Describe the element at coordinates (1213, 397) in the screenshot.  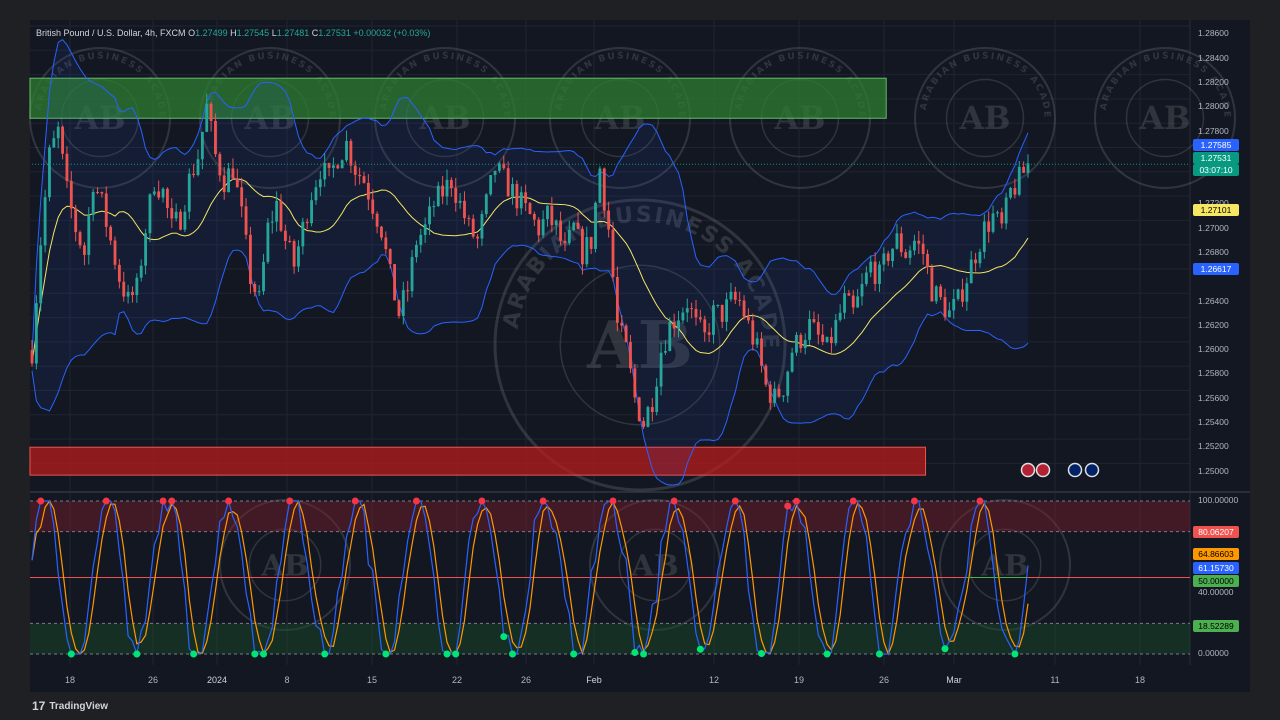
I see `price-tick: 1.25600` at that location.